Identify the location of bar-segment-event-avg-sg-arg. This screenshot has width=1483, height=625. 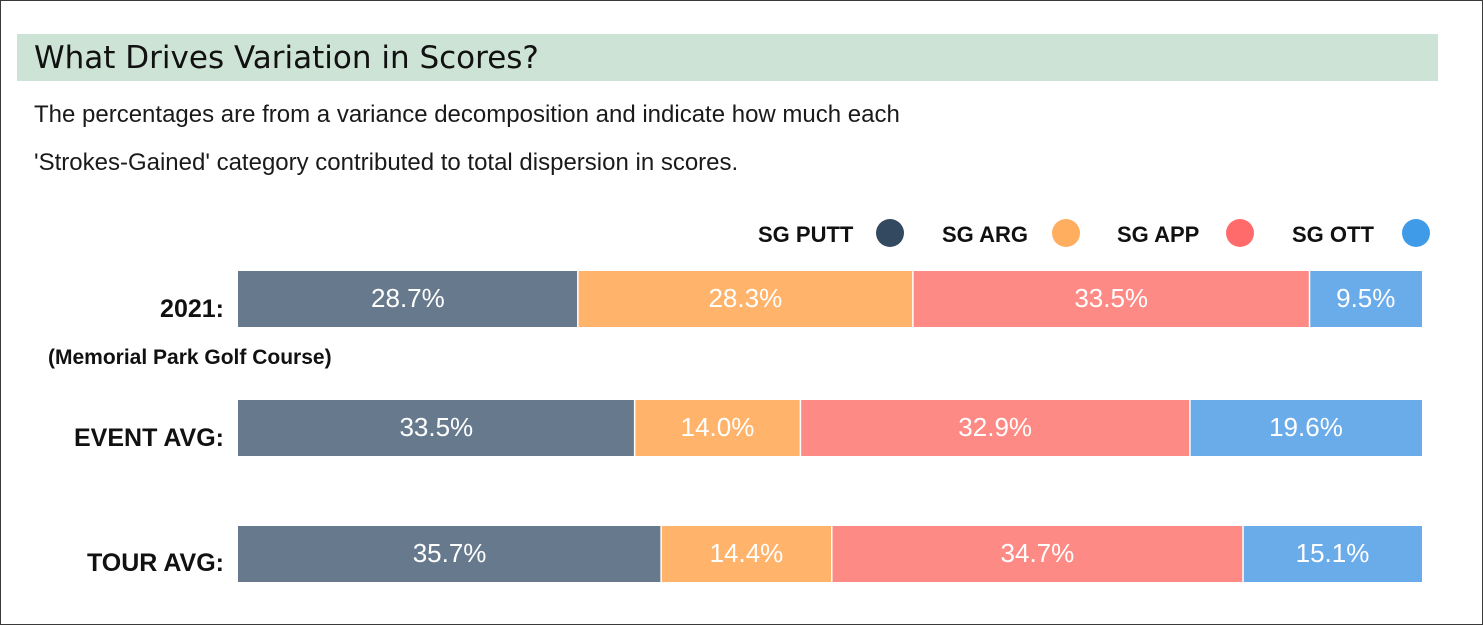
(717, 428).